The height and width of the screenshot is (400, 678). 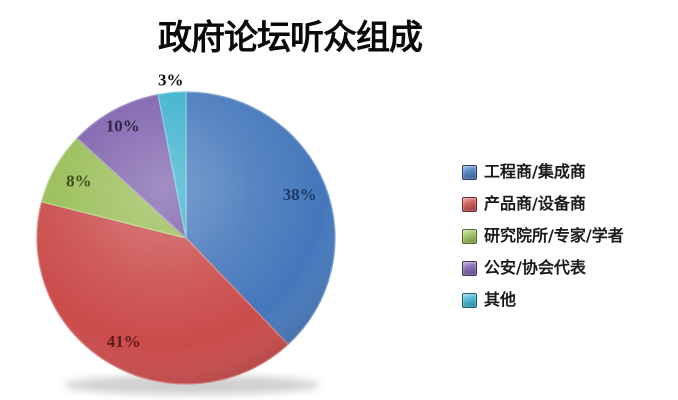 What do you see at coordinates (79, 180) in the screenshot?
I see `slice-label-2: 8%` at bounding box center [79, 180].